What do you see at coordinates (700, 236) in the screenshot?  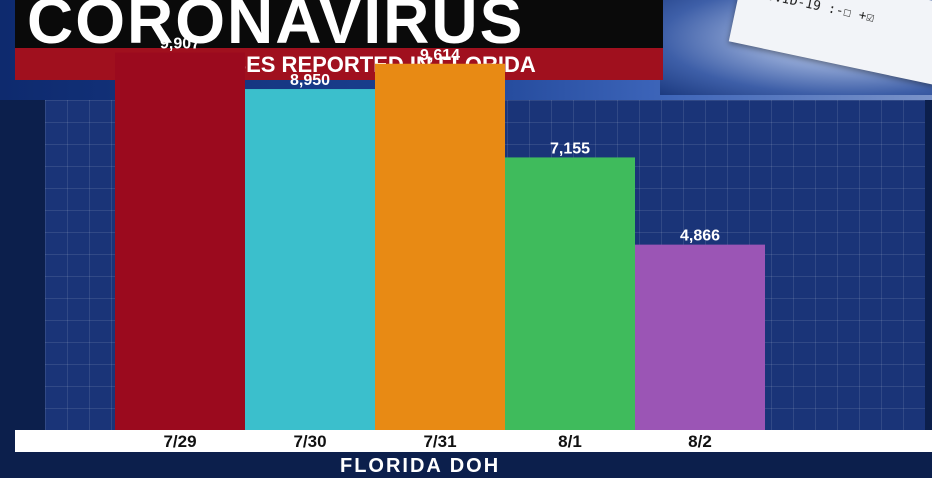 I see `value-label-8-2: 4,866` at bounding box center [700, 236].